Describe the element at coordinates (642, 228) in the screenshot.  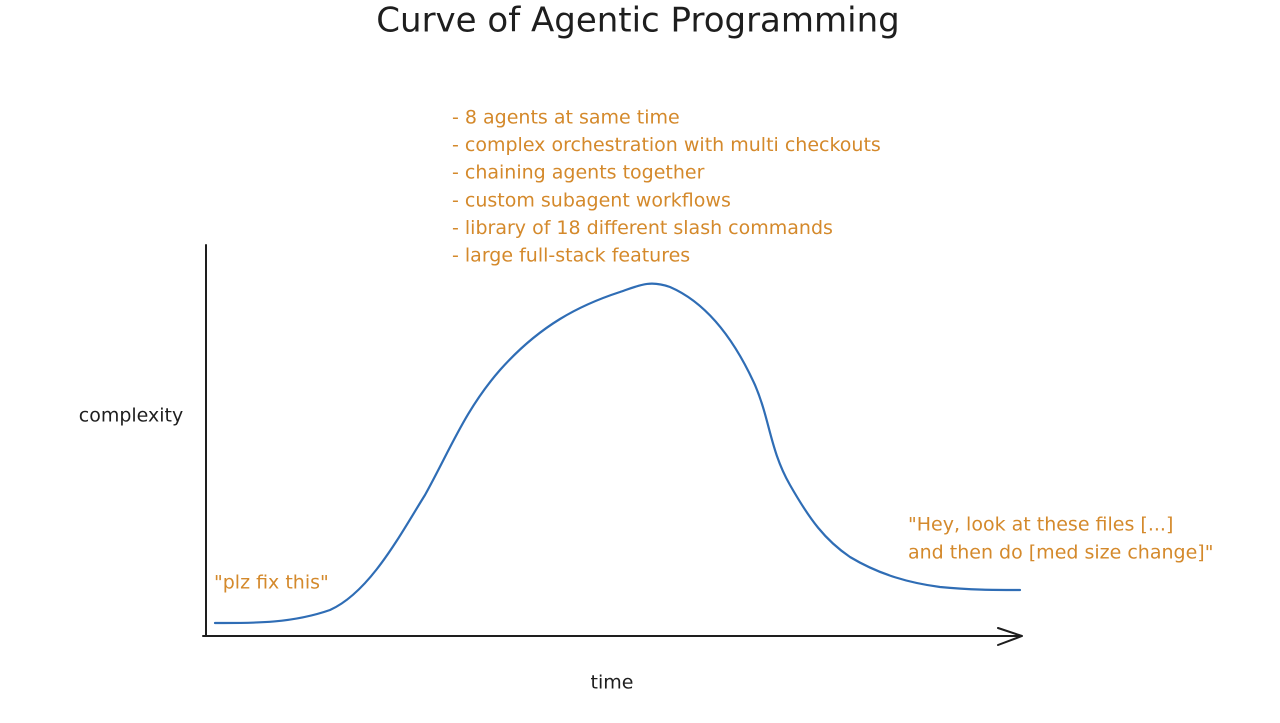
I see `peak-note-line: - library of 18 different slash commands` at that location.